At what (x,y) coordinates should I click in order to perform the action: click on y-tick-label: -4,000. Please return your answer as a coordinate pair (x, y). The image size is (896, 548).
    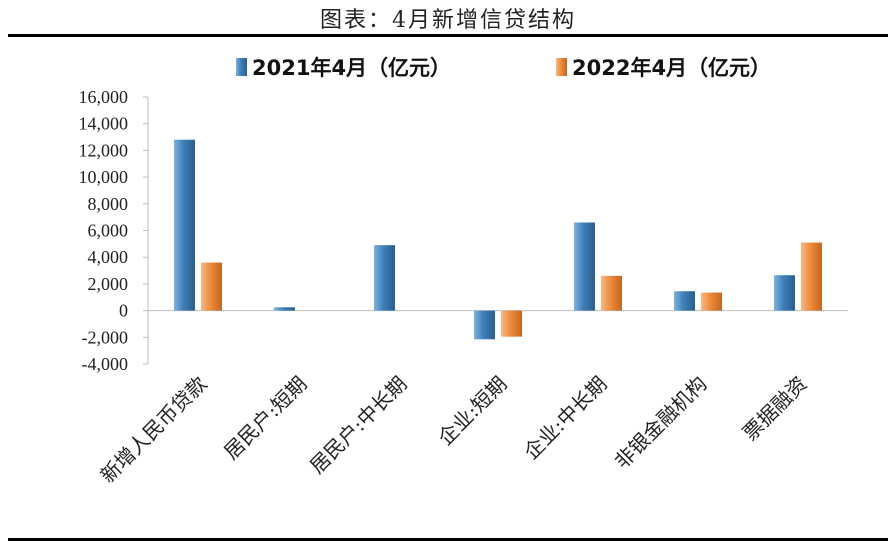
    Looking at the image, I should click on (105, 364).